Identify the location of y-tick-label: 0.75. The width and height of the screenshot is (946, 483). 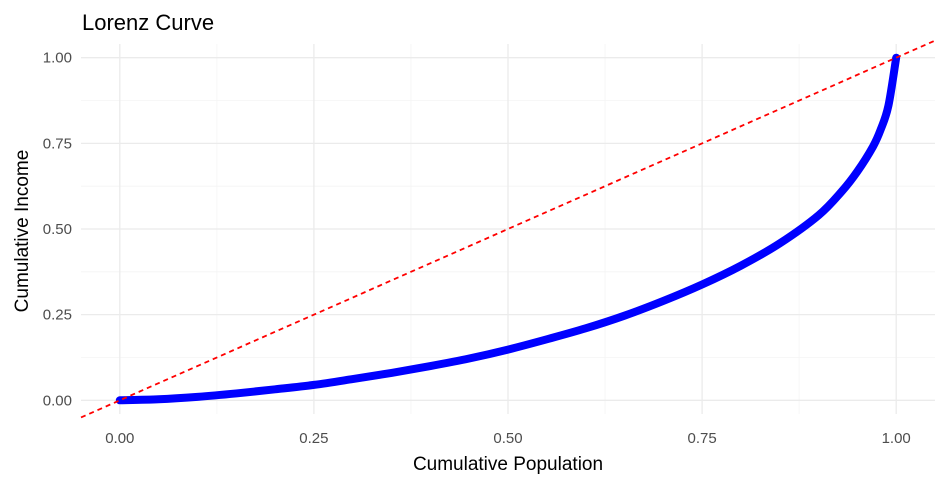
(57, 143).